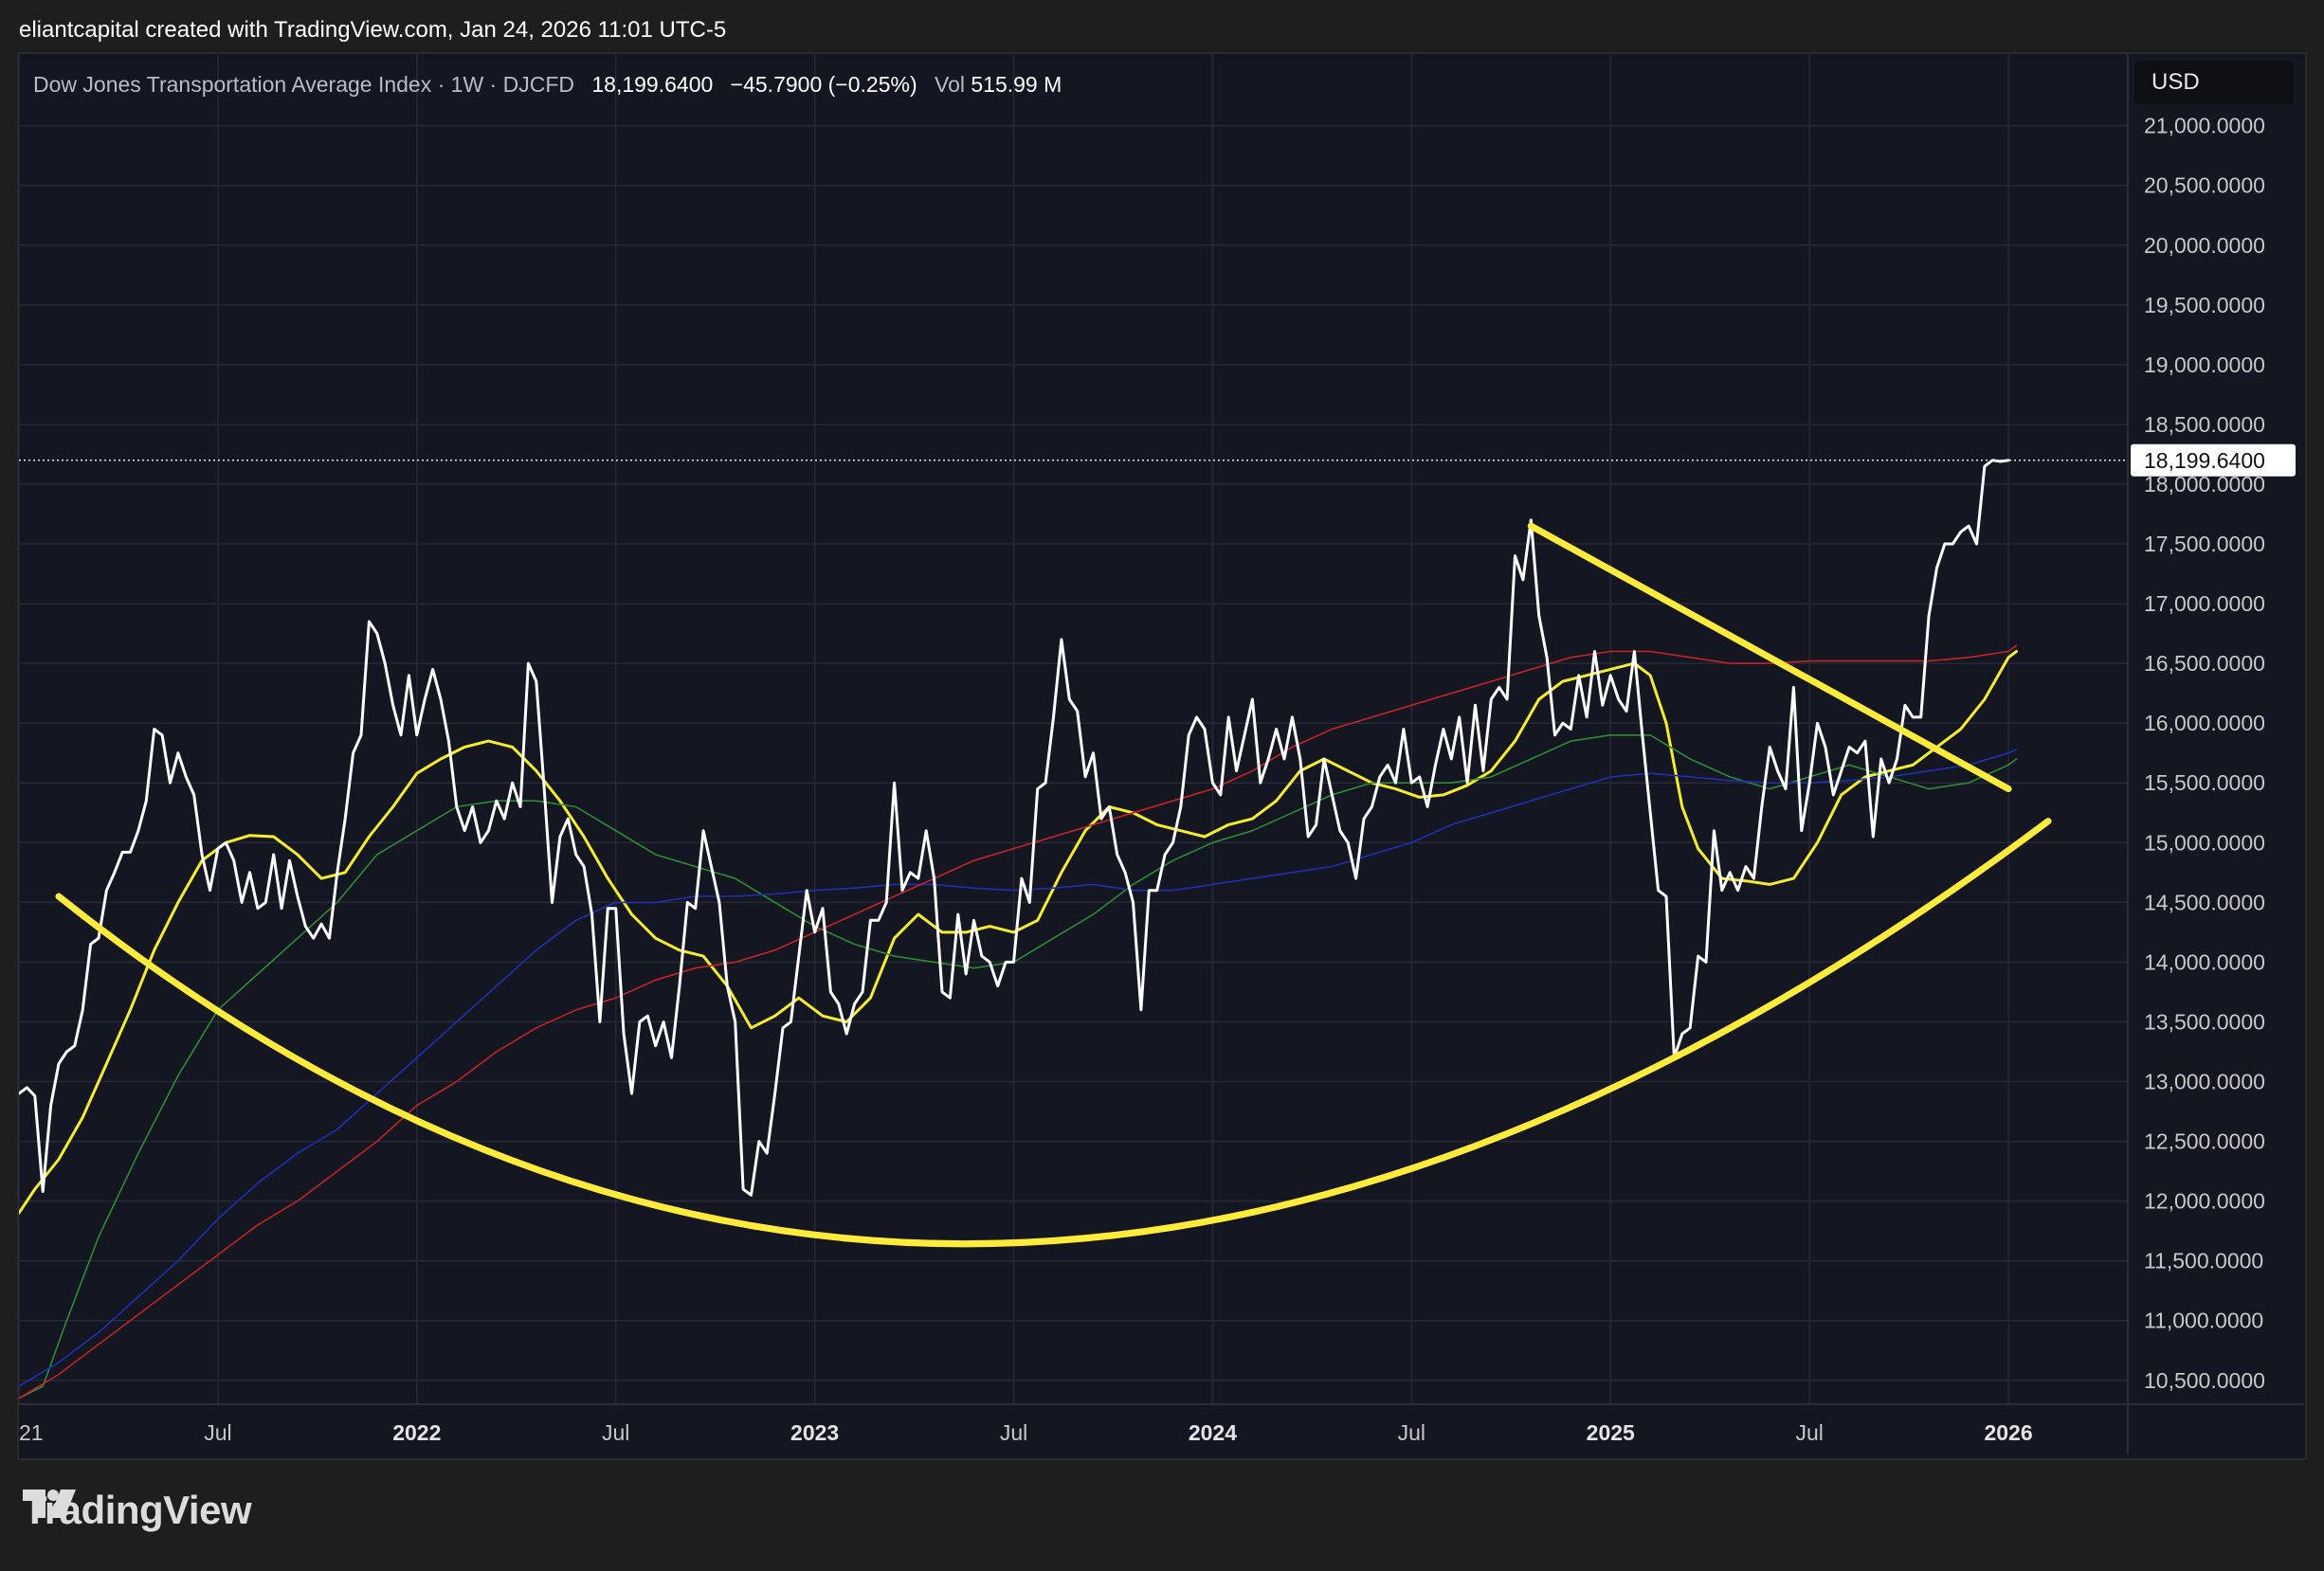 Image resolution: width=2324 pixels, height=1571 pixels. What do you see at coordinates (1611, 1432) in the screenshot?
I see `time-tick-label: 2025` at bounding box center [1611, 1432].